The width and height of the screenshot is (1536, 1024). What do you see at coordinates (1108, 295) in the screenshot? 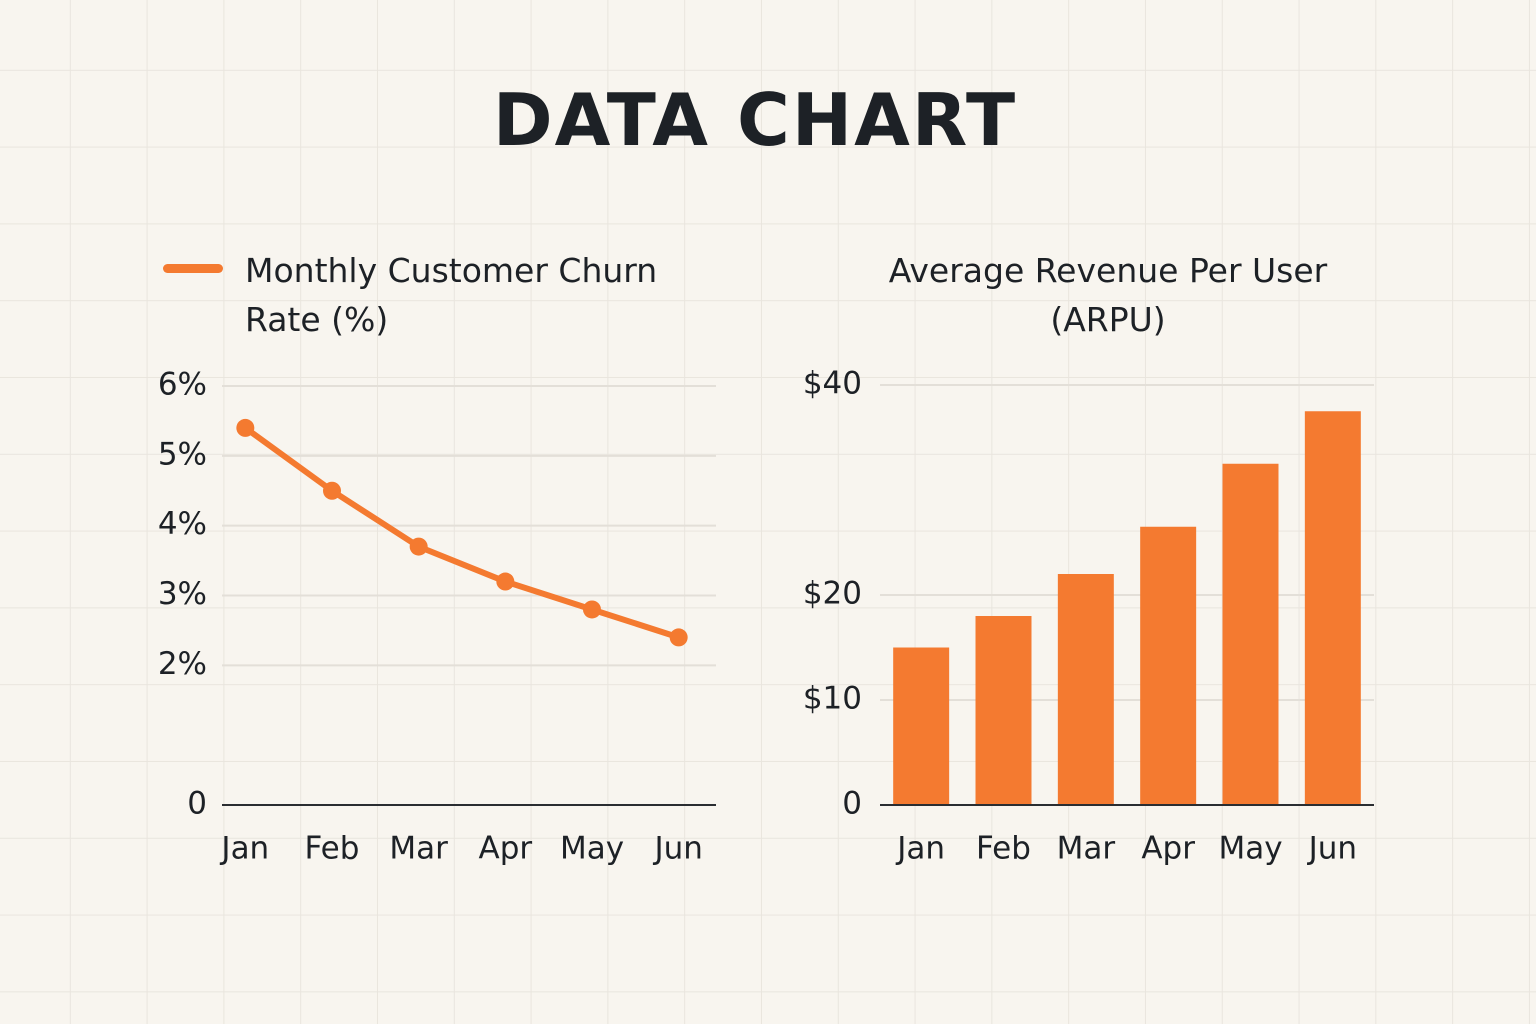
I see `chart-title: Average Revenue Per User (ARPU)` at bounding box center [1108, 295].